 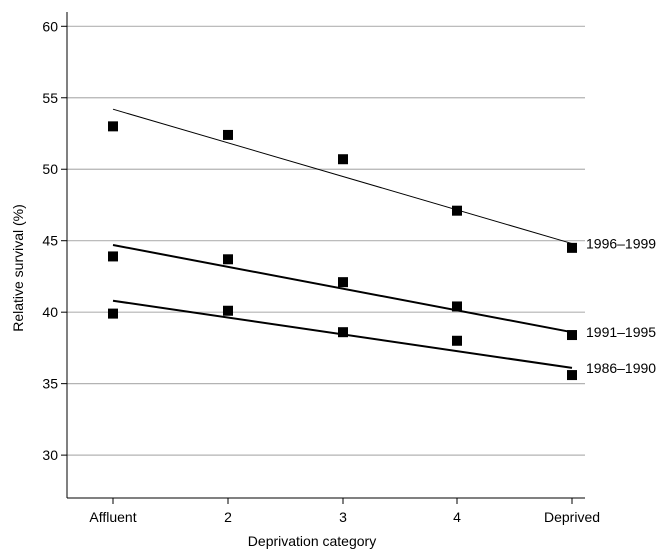 What do you see at coordinates (228, 517) in the screenshot?
I see `x-tick-label-1: 2` at bounding box center [228, 517].